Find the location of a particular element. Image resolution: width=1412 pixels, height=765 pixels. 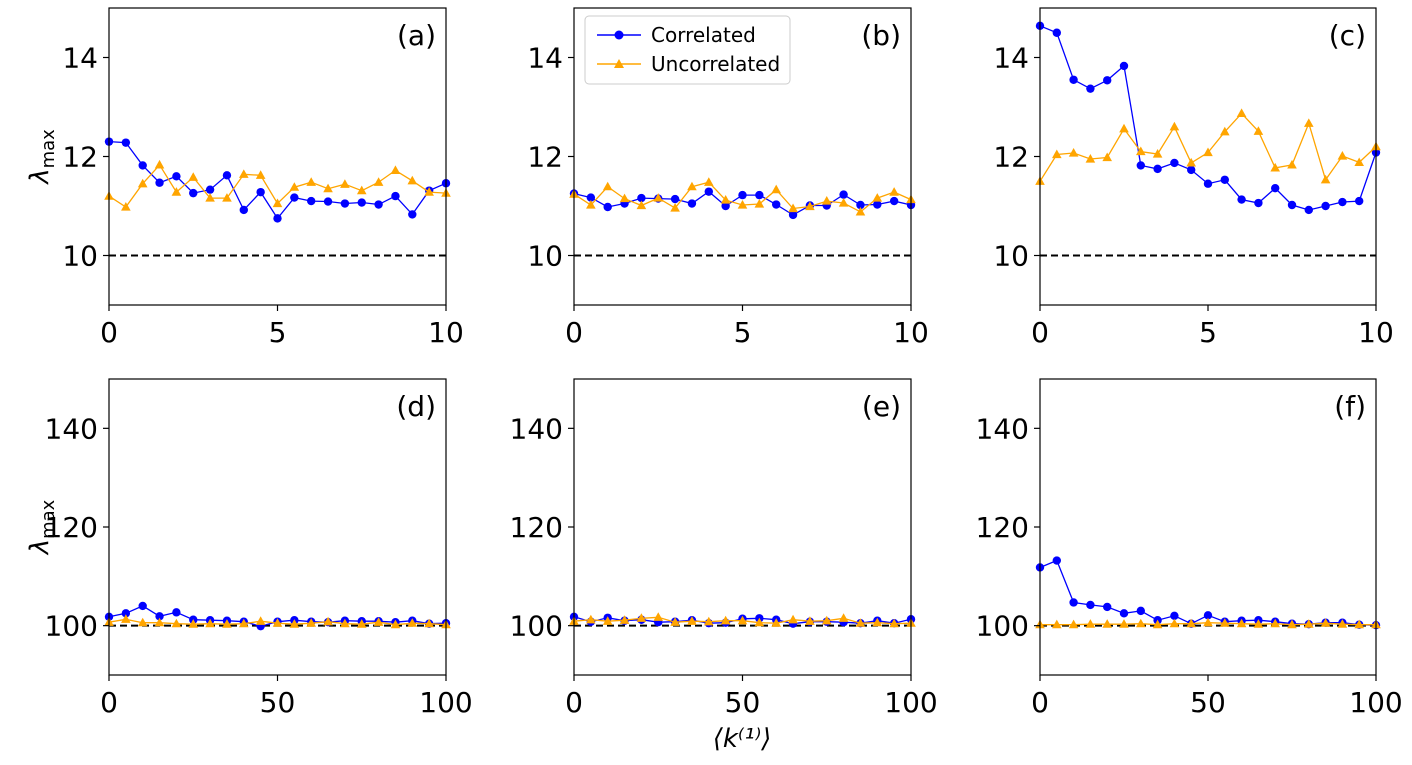

y-axis-label: λmax is located at coordinates (42, 157).